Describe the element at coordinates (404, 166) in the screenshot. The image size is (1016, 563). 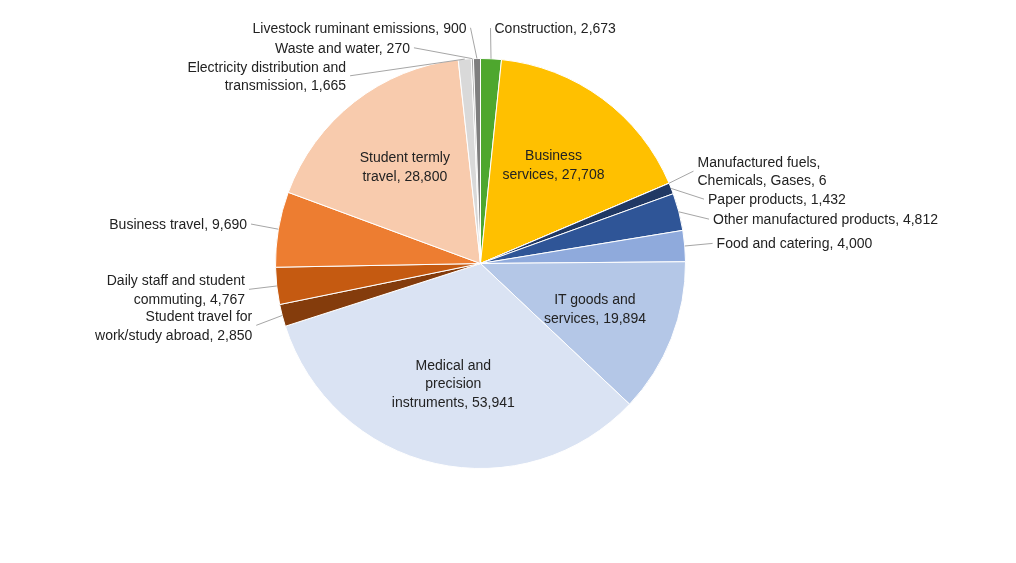
I see `slice-label: Student termly travel, 28,800` at that location.